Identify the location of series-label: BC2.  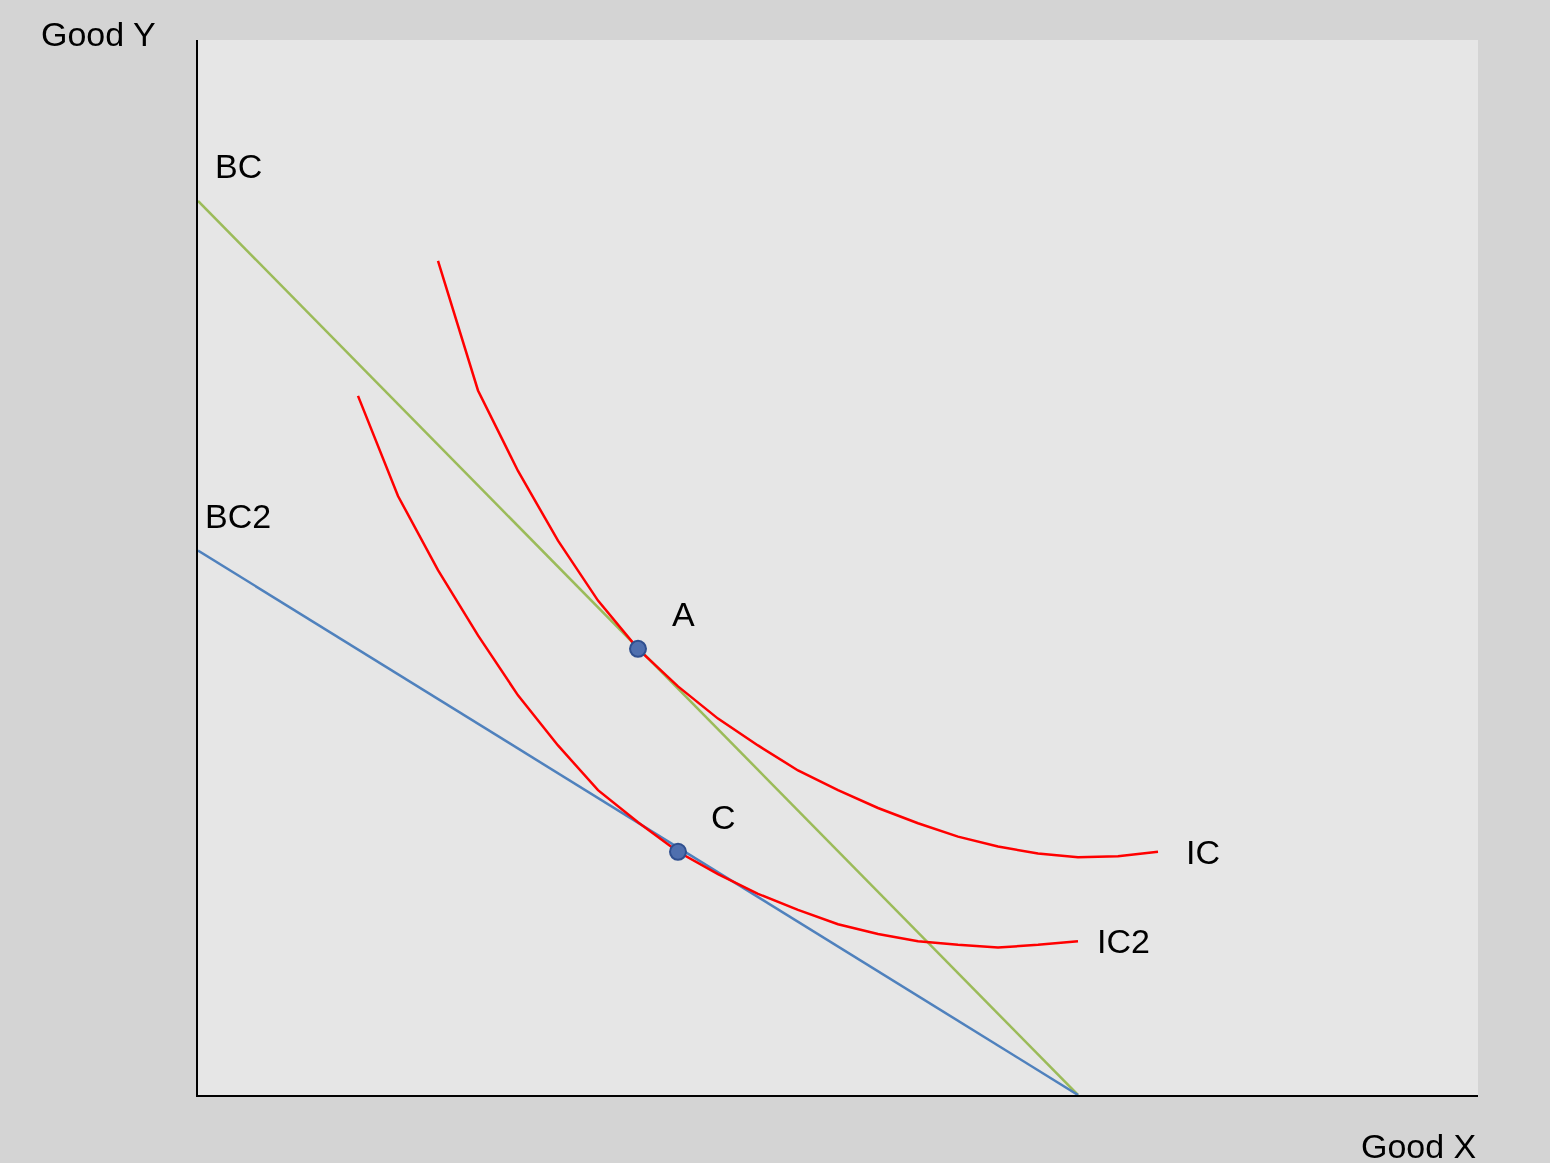
(238, 516).